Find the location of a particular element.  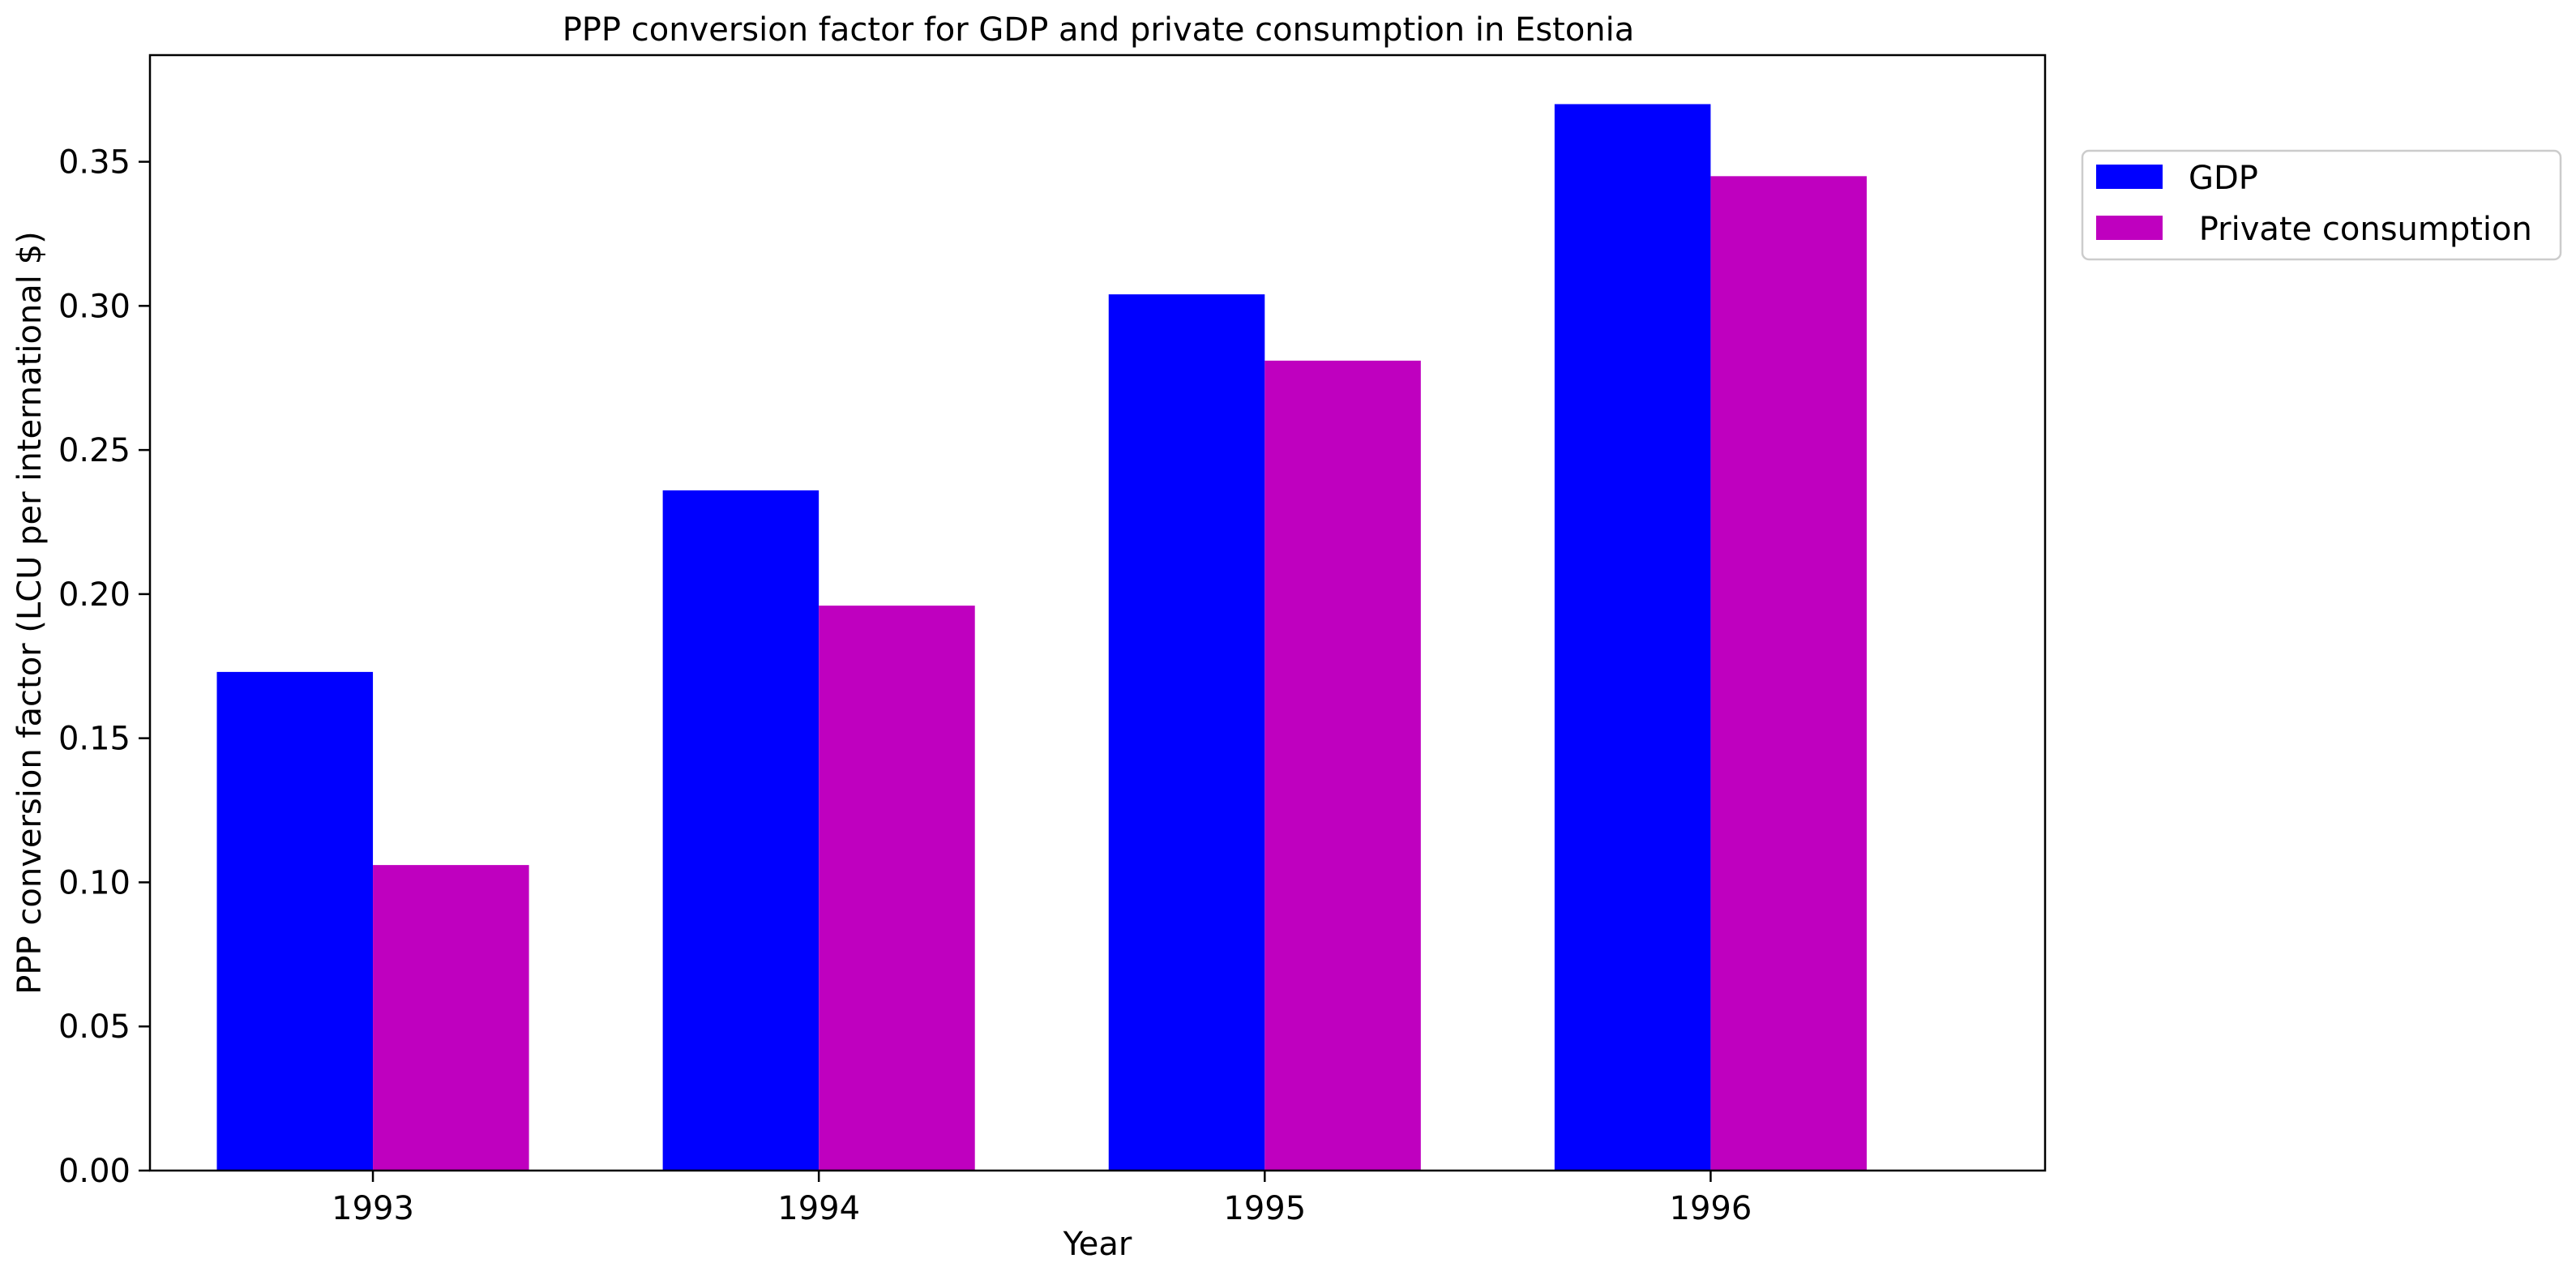

y-tick-label: 0.00 is located at coordinates (94, 1171).